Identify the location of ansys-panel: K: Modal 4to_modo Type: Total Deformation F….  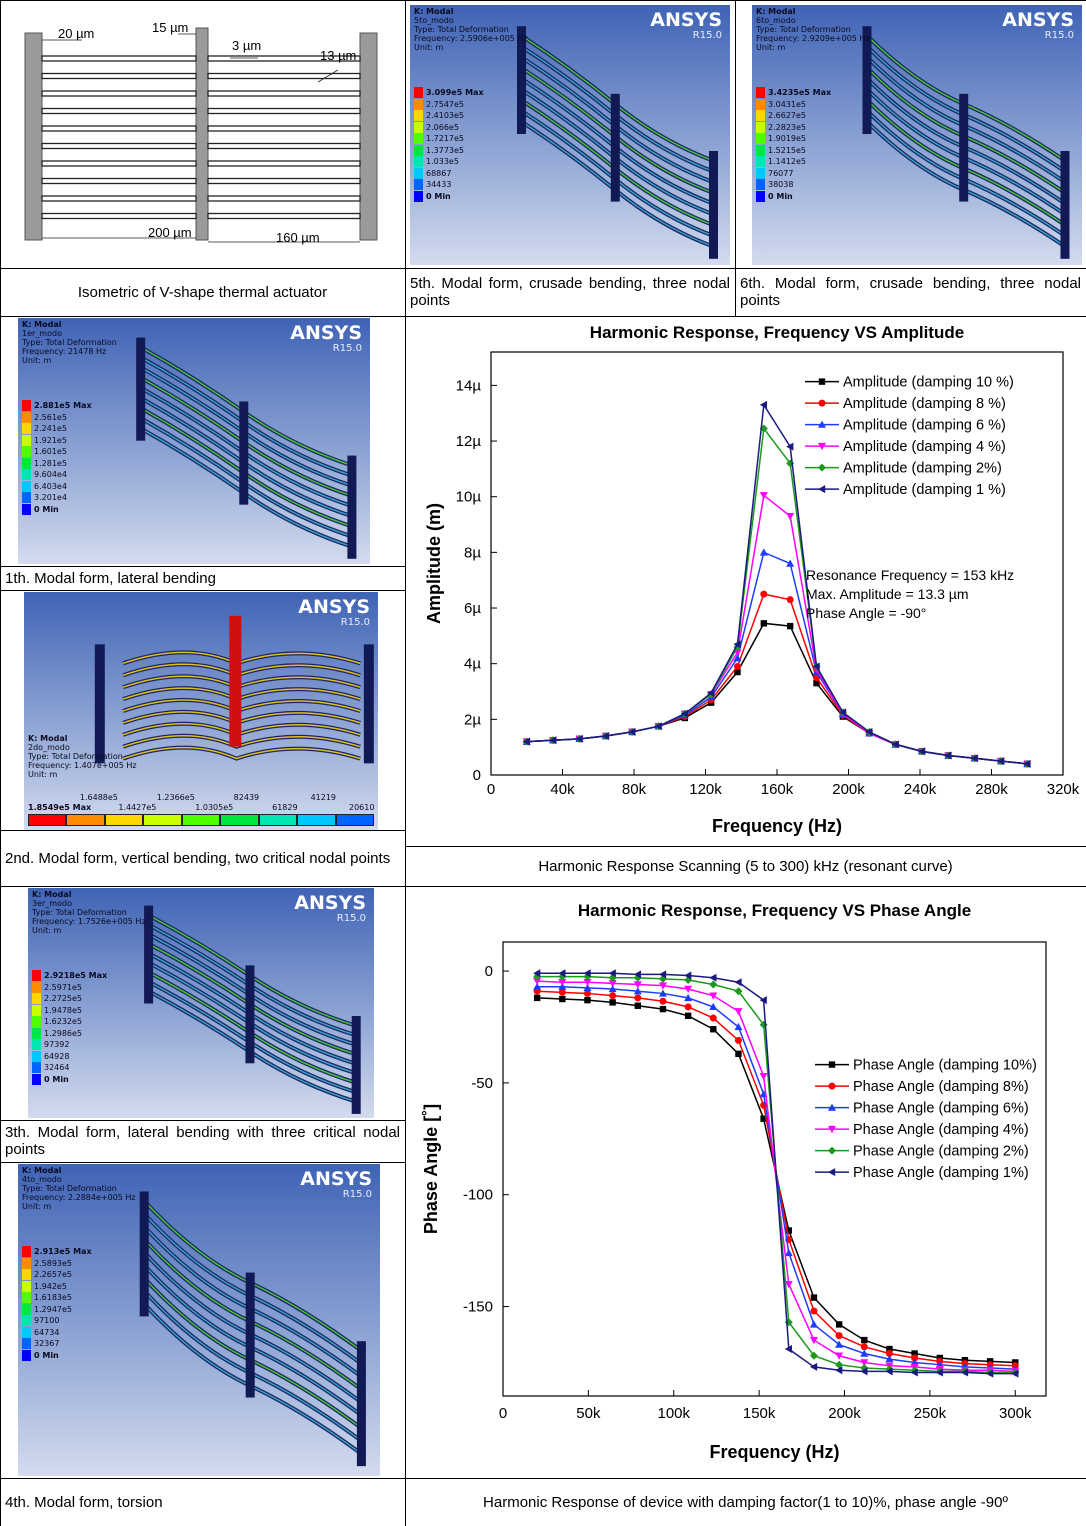
(199, 1320).